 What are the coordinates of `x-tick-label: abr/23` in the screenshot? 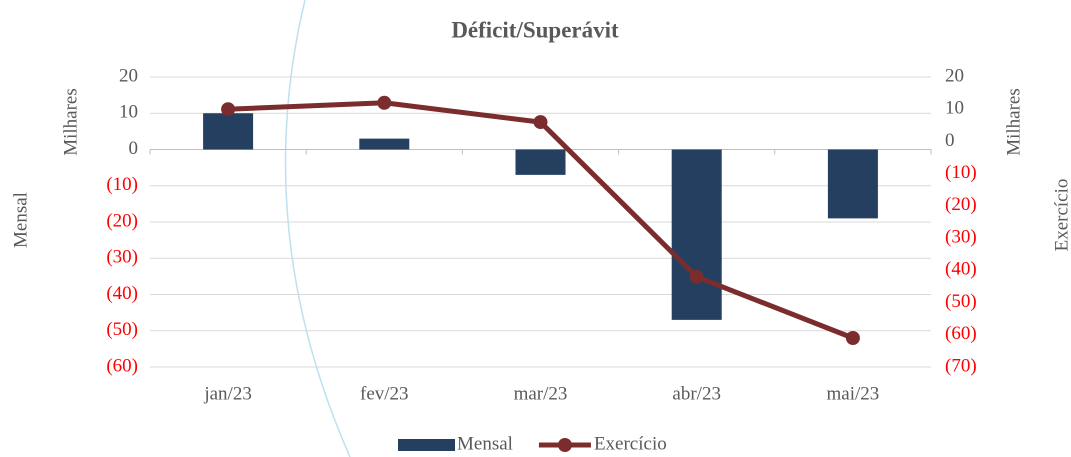 It's located at (696, 393).